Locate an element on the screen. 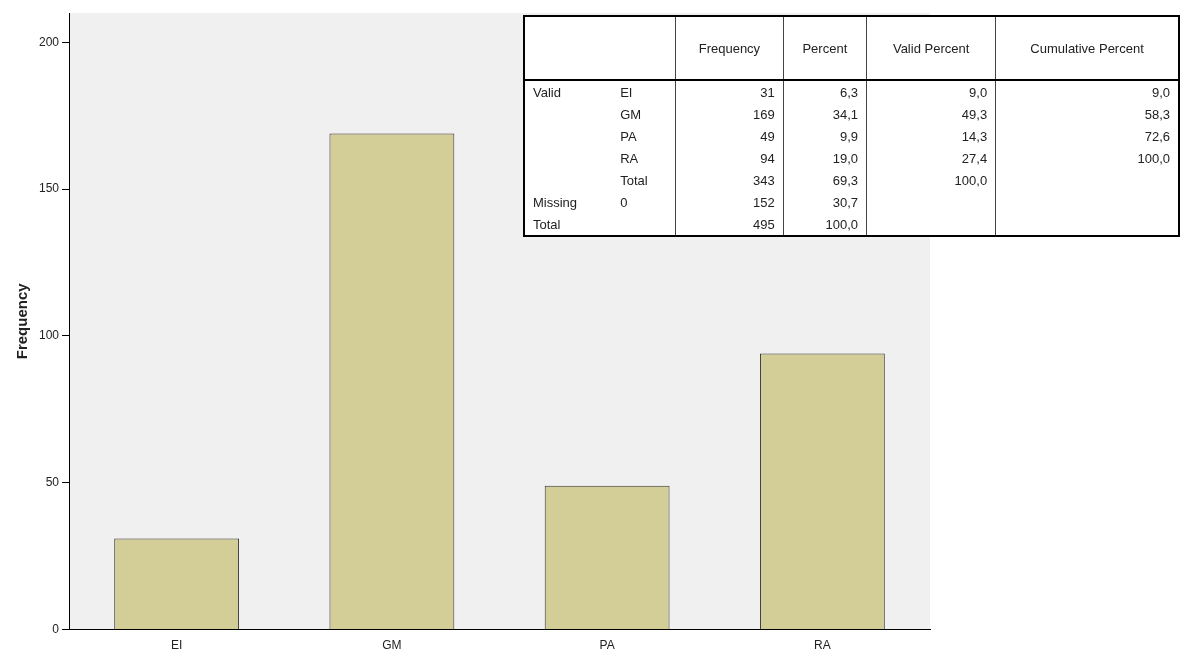  text: 27,4 is located at coordinates (974, 158).